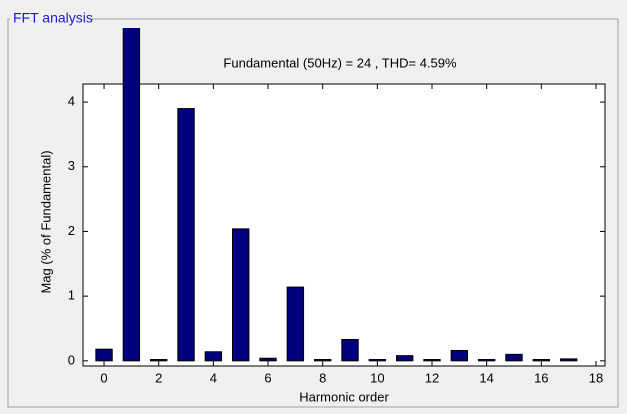  What do you see at coordinates (486, 377) in the screenshot?
I see `x-tick-label: 14` at bounding box center [486, 377].